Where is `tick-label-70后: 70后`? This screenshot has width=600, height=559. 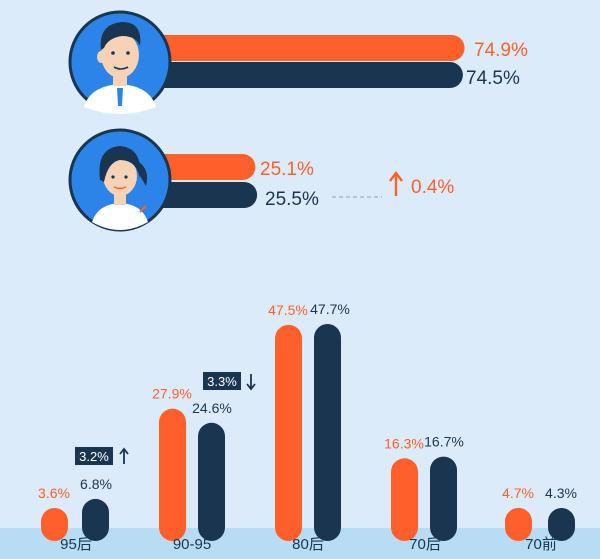
tick-label-70后: 70后 is located at coordinates (425, 544).